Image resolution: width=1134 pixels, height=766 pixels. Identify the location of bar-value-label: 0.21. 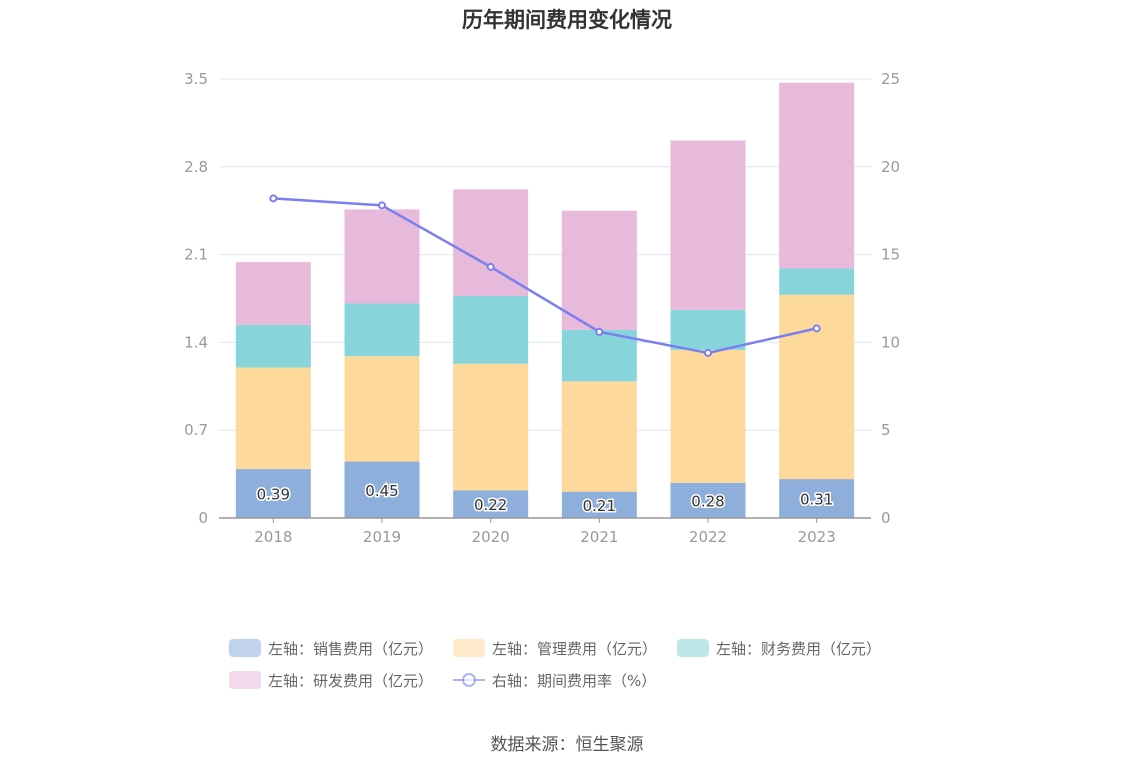
(599, 506).